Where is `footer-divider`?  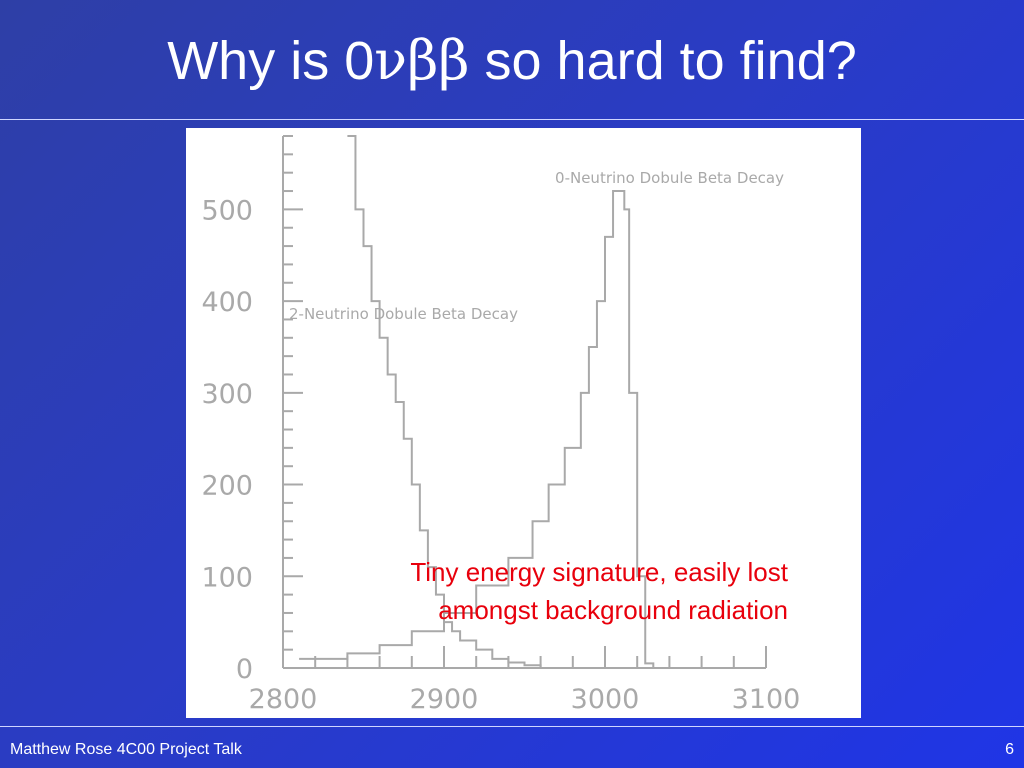
footer-divider is located at coordinates (512, 726).